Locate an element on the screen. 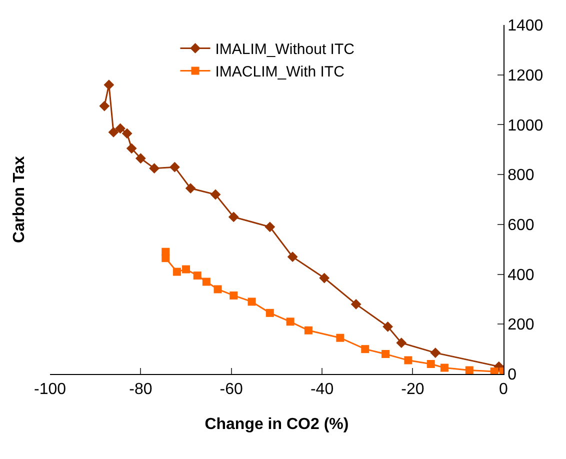 The width and height of the screenshot is (566, 459). y-axis-title: Carbon Tax is located at coordinates (19, 199).